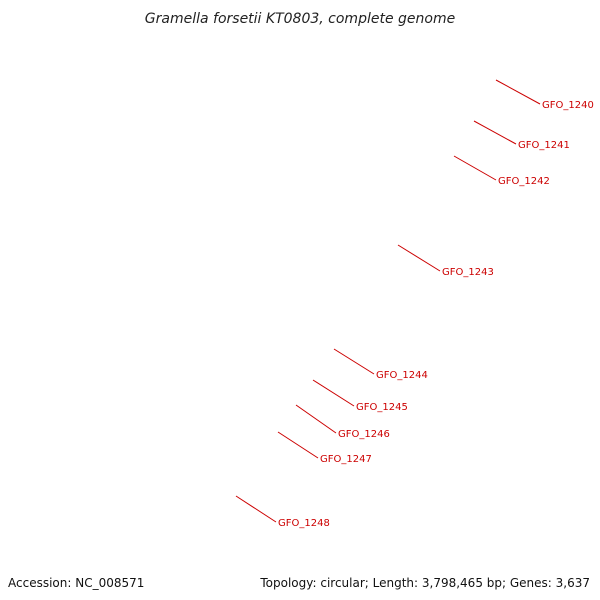 Image resolution: width=600 pixels, height=600 pixels. What do you see at coordinates (304, 523) in the screenshot?
I see `gene-label: GFO_1248` at bounding box center [304, 523].